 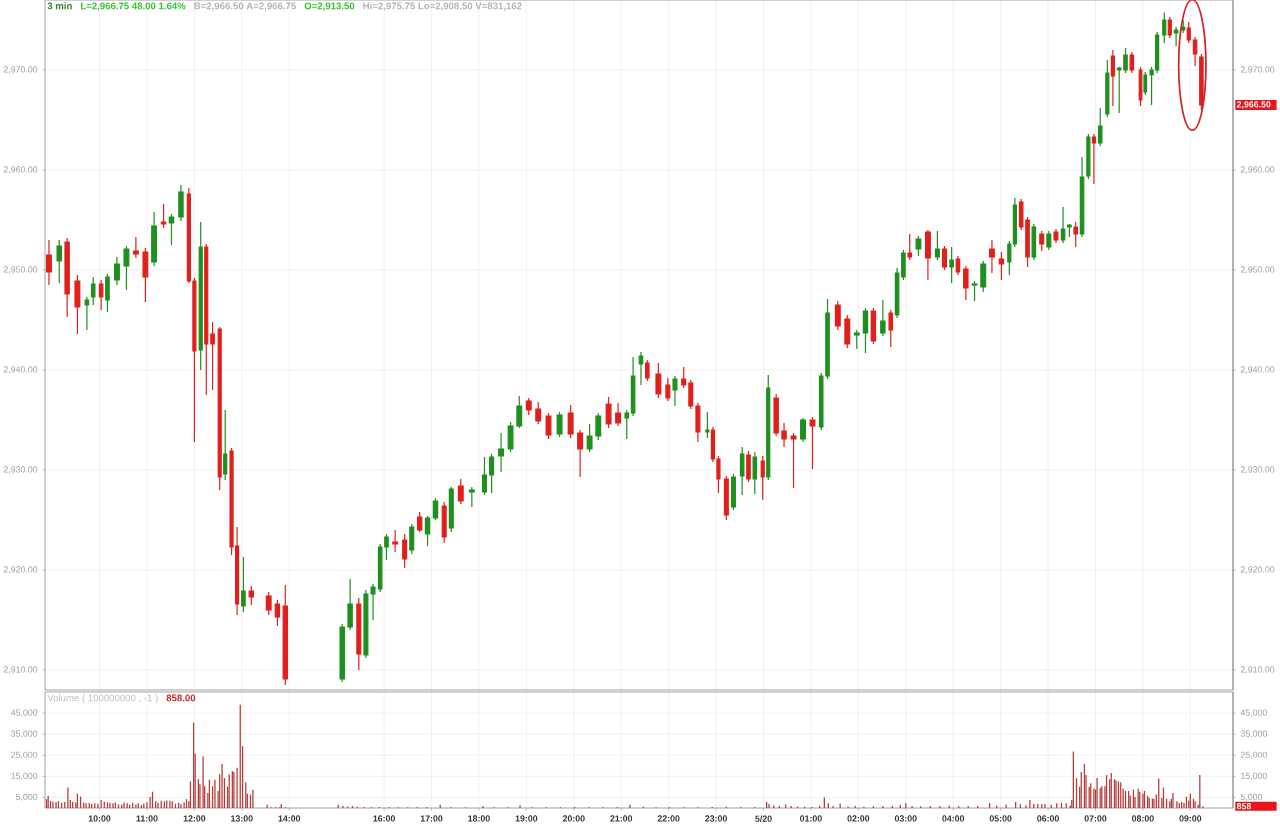 What do you see at coordinates (1143, 818) in the screenshot?
I see `x-tick-label: 08:00` at bounding box center [1143, 818].